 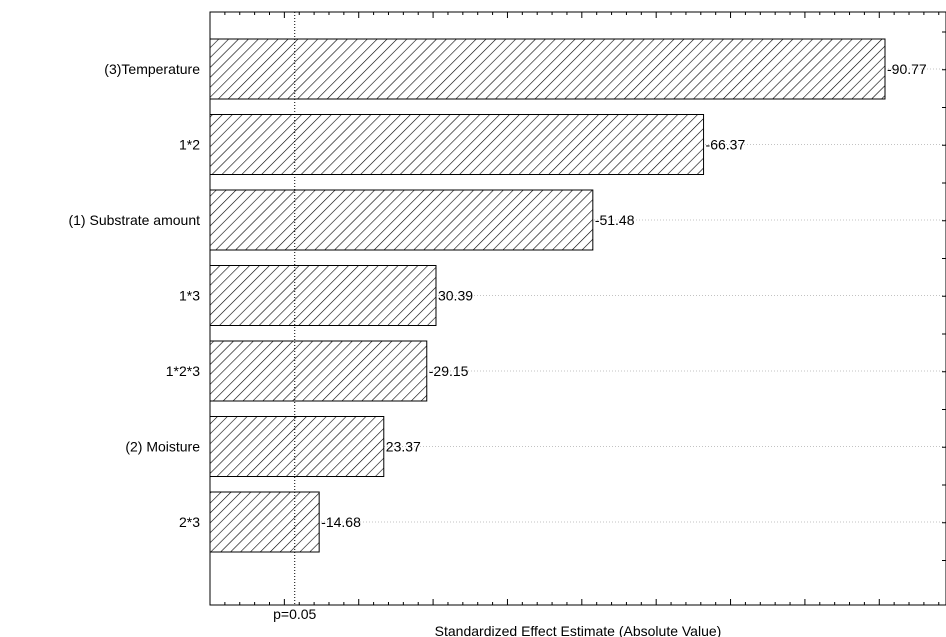 What do you see at coordinates (294, 614) in the screenshot?
I see `p-value-label: p=0.05` at bounding box center [294, 614].